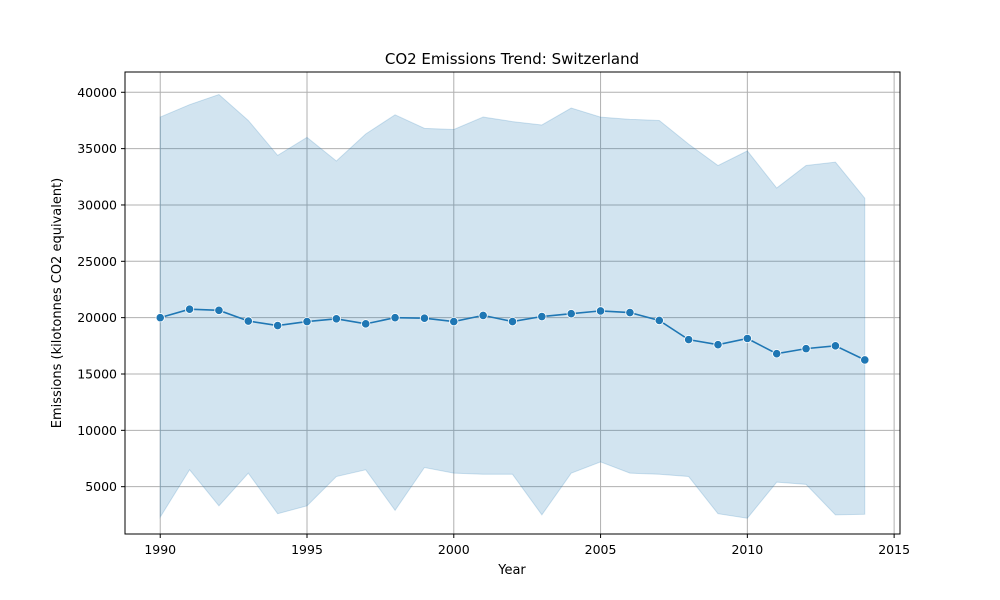 The image size is (1000, 600). I want to click on x-tick-label: 2000, so click(454, 549).